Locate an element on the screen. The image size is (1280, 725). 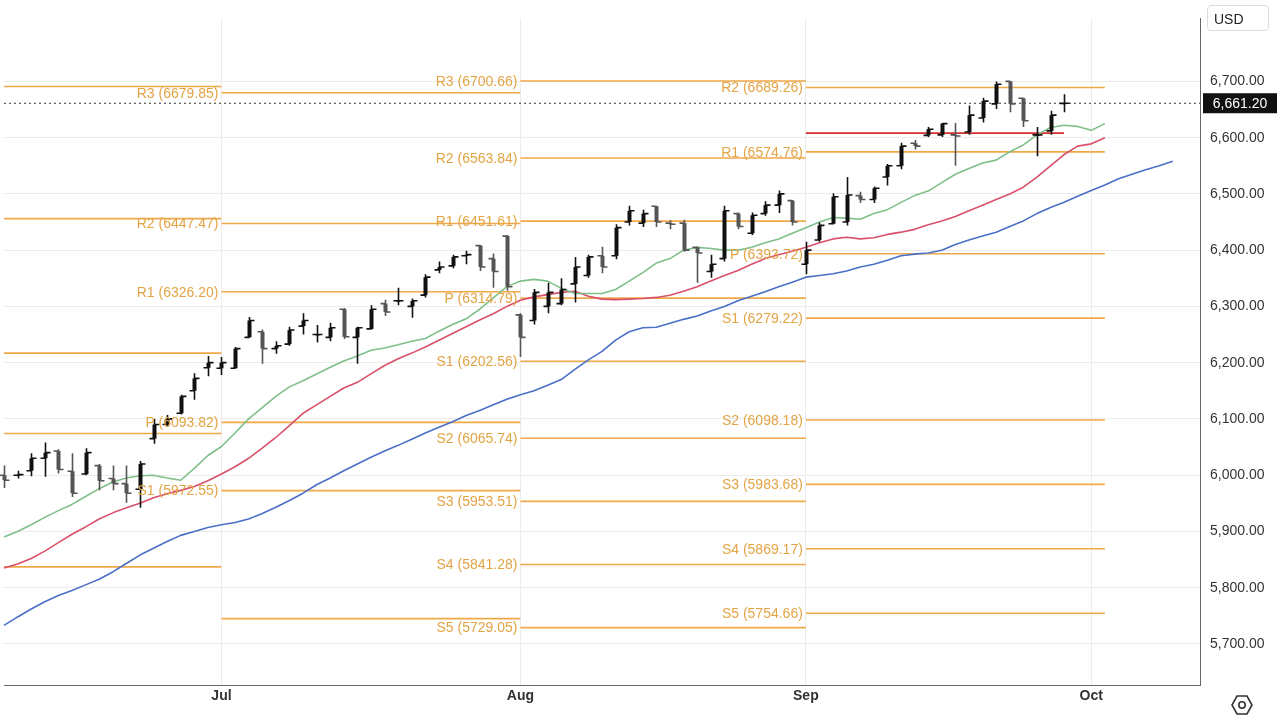
series-label: S5 (5729.05) is located at coordinates (477, 627).